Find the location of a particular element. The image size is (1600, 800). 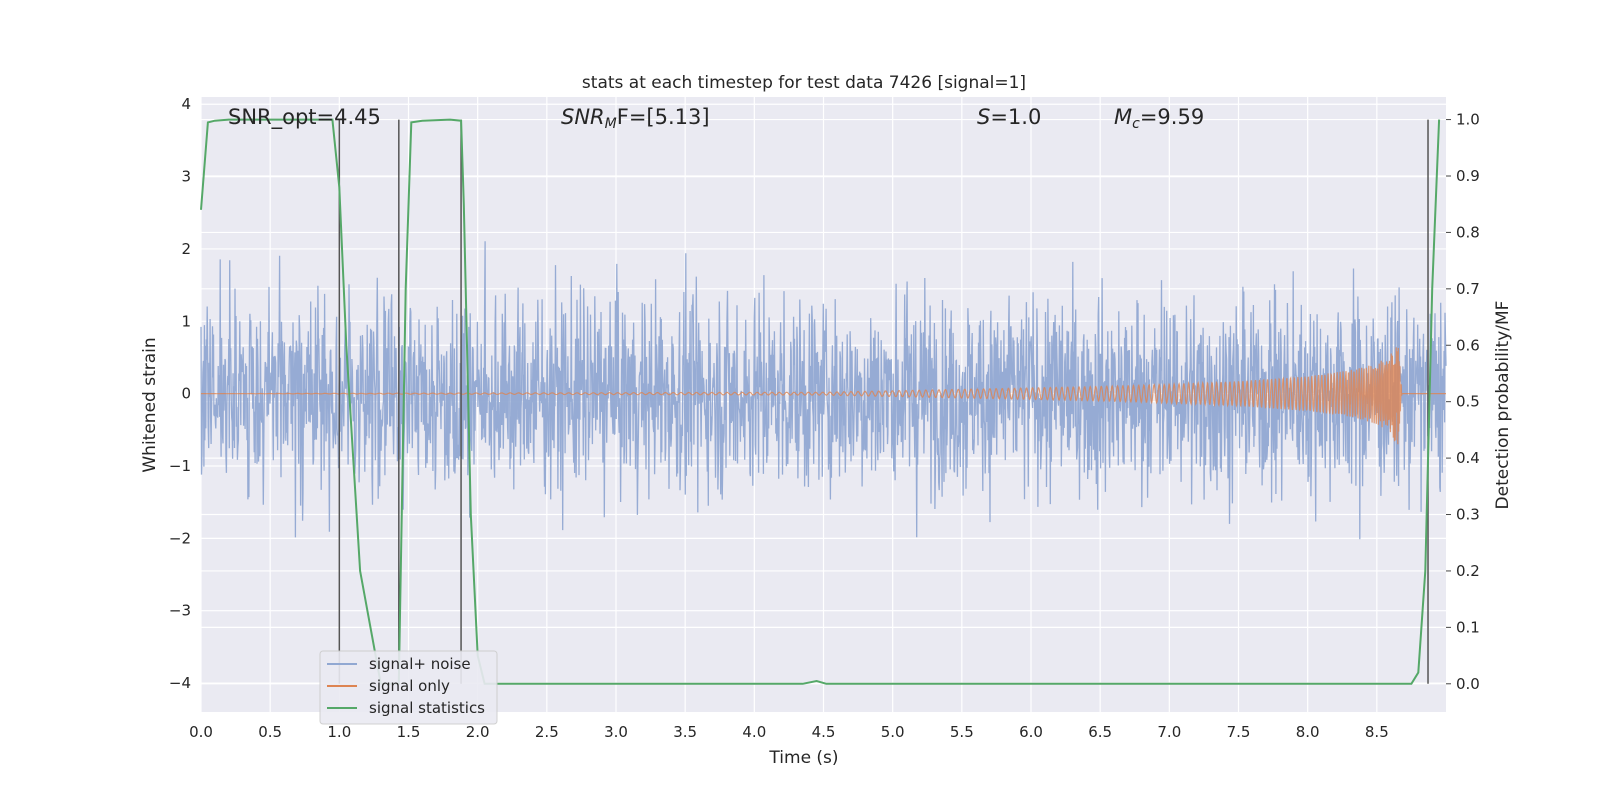

x-tick-label: 2.0 is located at coordinates (478, 732).